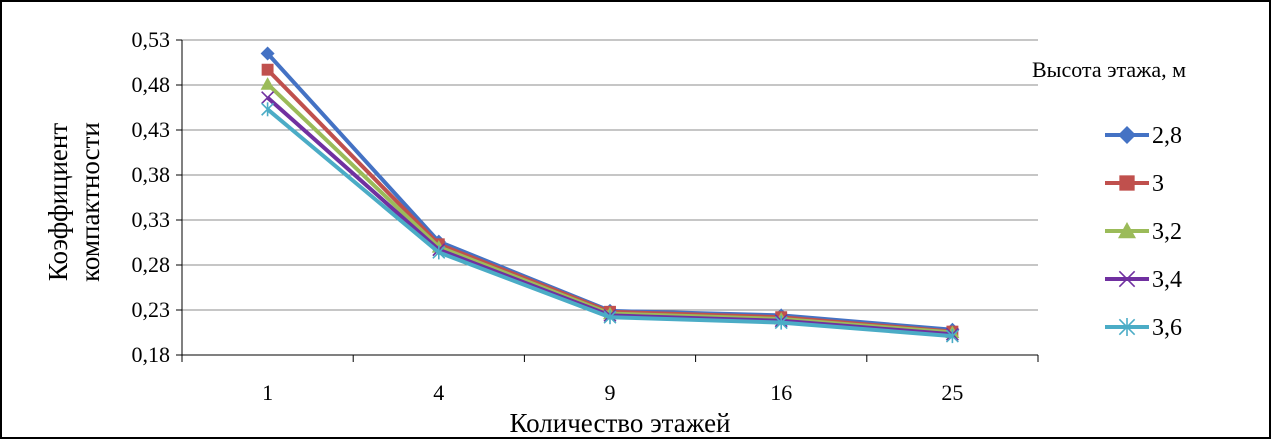 The width and height of the screenshot is (1271, 441). What do you see at coordinates (952, 392) in the screenshot?
I see `x-tick-label: 25` at bounding box center [952, 392].